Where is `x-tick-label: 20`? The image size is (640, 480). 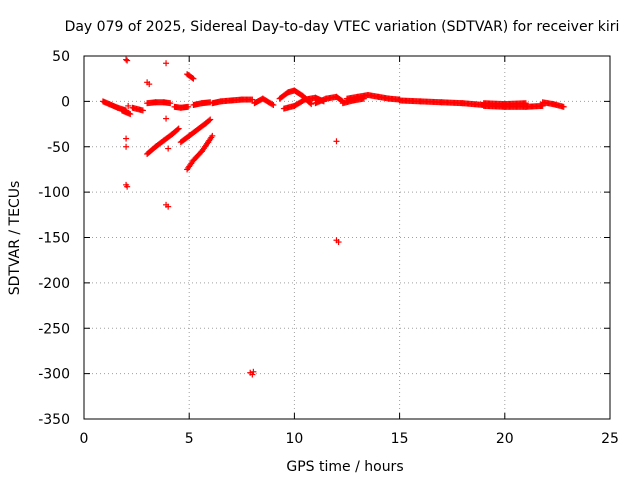 x-tick-label: 20 is located at coordinates (505, 439).